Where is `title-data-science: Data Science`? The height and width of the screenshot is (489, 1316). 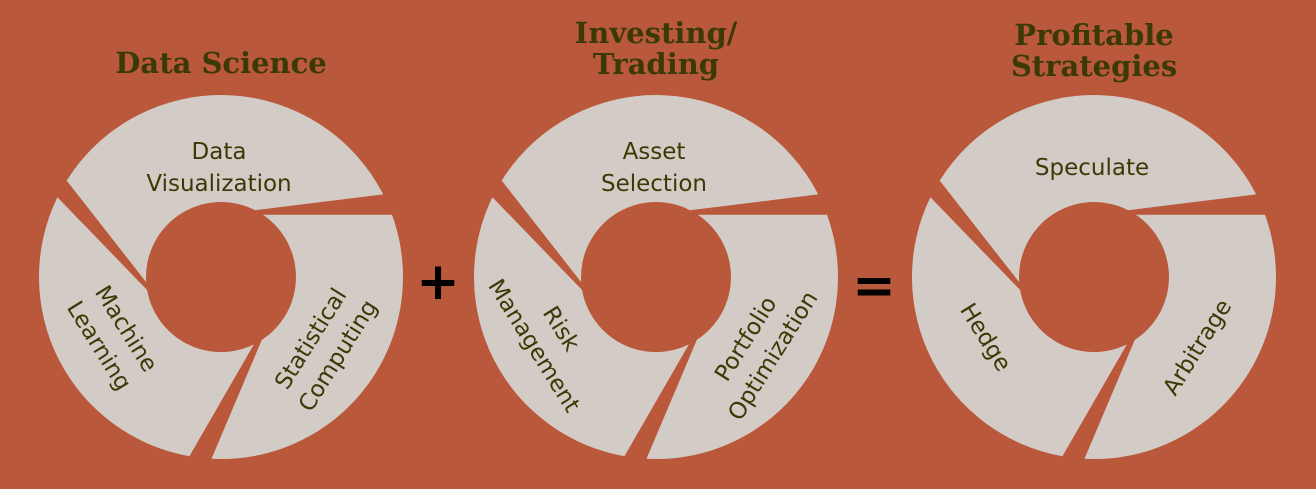
title-data-science: Data Science is located at coordinates (221, 63).